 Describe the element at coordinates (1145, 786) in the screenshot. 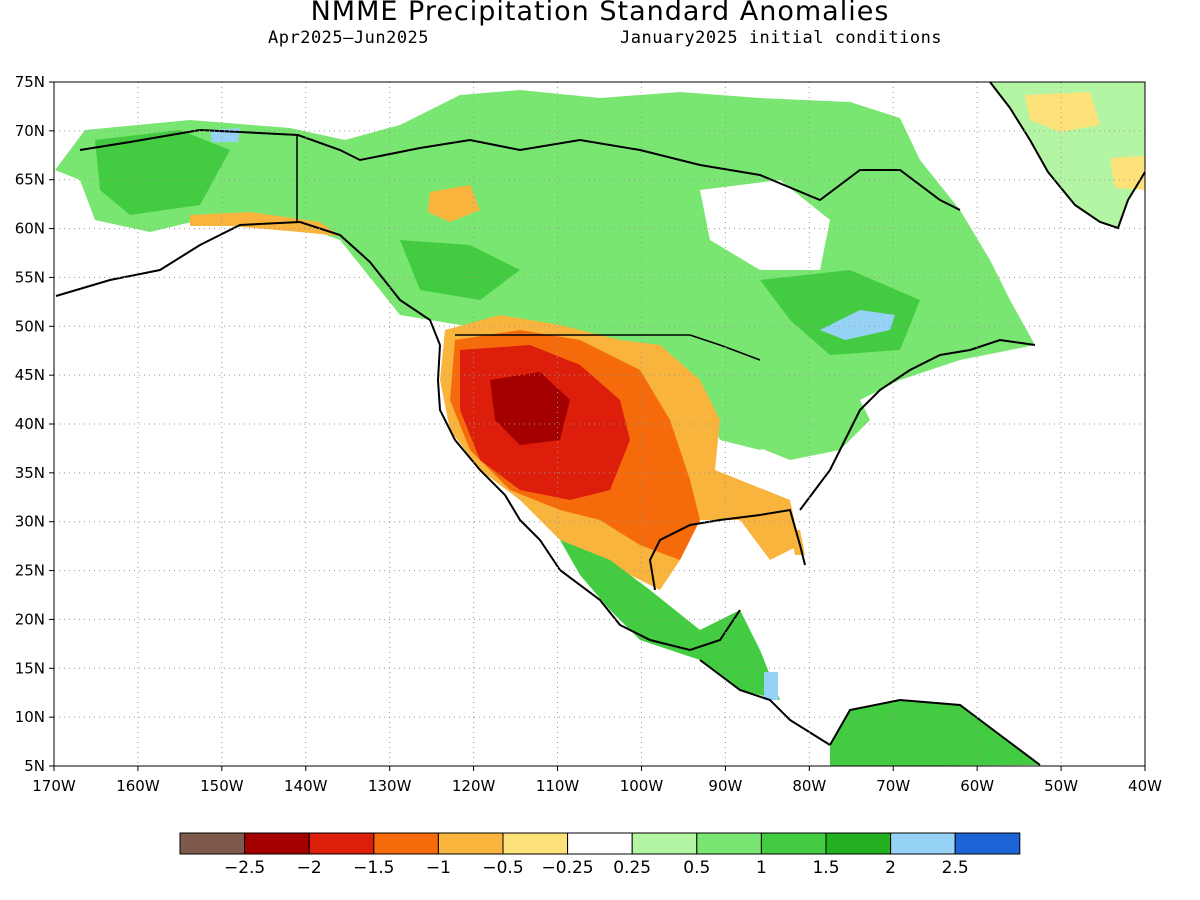

I see `lon-tick-label: 40W` at that location.